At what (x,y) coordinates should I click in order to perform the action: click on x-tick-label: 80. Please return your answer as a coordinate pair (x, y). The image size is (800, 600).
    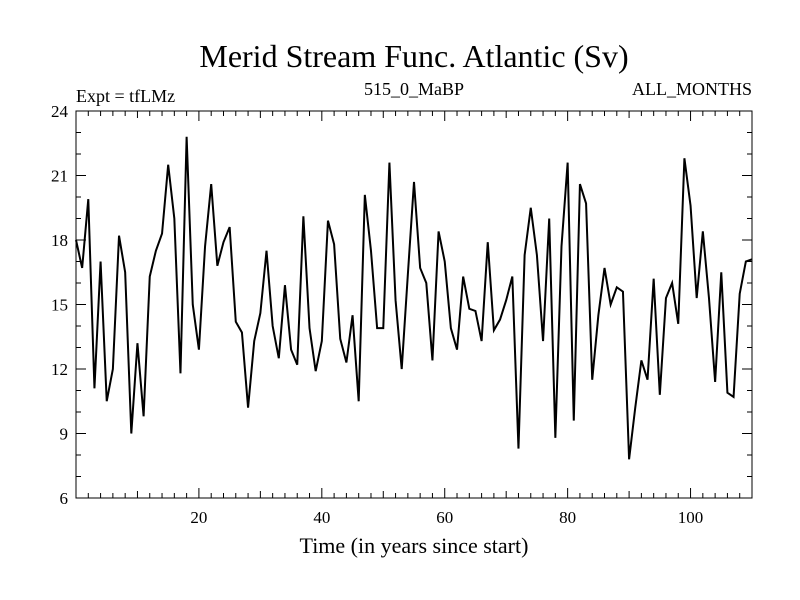
    Looking at the image, I should click on (567, 517).